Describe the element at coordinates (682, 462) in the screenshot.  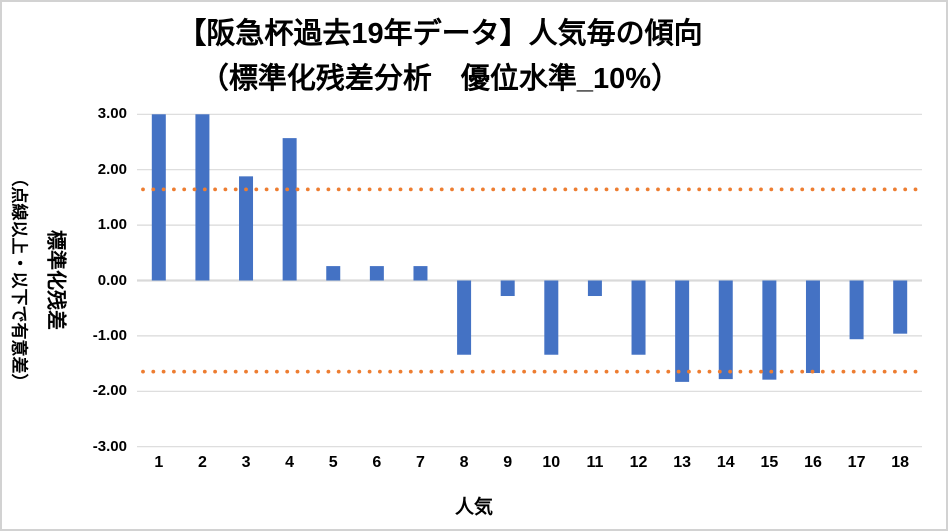
I see `x-tick-label: 13` at that location.